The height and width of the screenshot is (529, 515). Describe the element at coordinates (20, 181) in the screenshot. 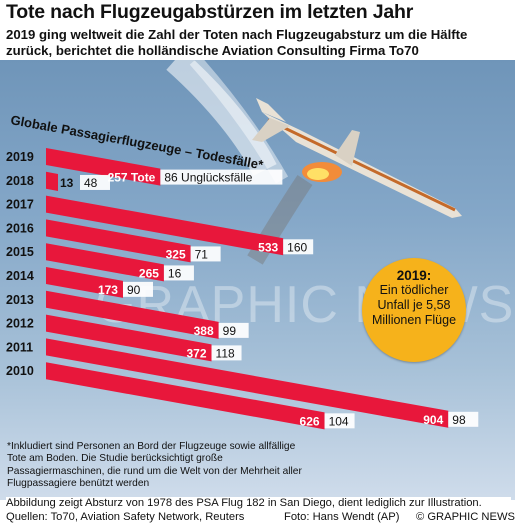

I see `year-label: 2018` at that location.